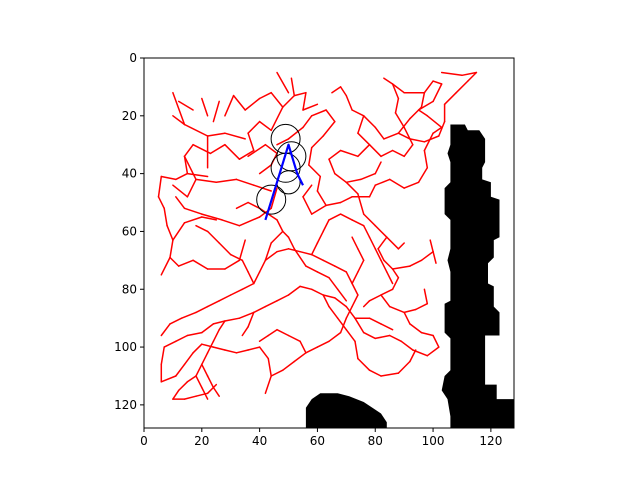 The image size is (640, 480). Describe the element at coordinates (129, 231) in the screenshot. I see `y-axis: 0 20 40 60 80 100 120` at that location.